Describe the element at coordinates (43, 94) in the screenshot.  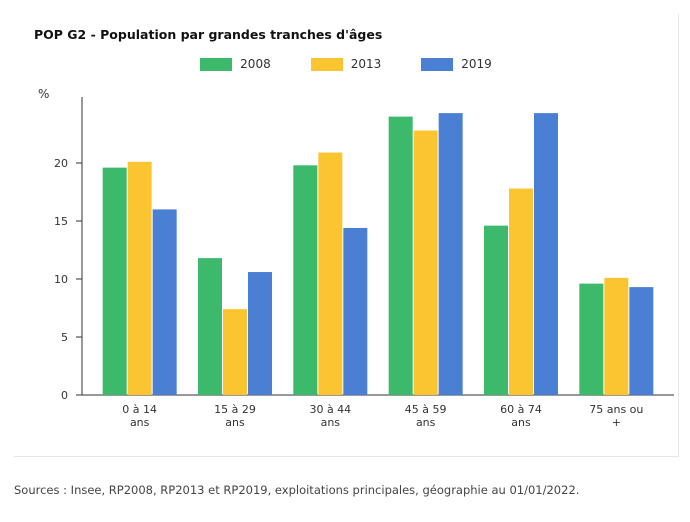
I see `y-axis-unit-label: %` at that location.